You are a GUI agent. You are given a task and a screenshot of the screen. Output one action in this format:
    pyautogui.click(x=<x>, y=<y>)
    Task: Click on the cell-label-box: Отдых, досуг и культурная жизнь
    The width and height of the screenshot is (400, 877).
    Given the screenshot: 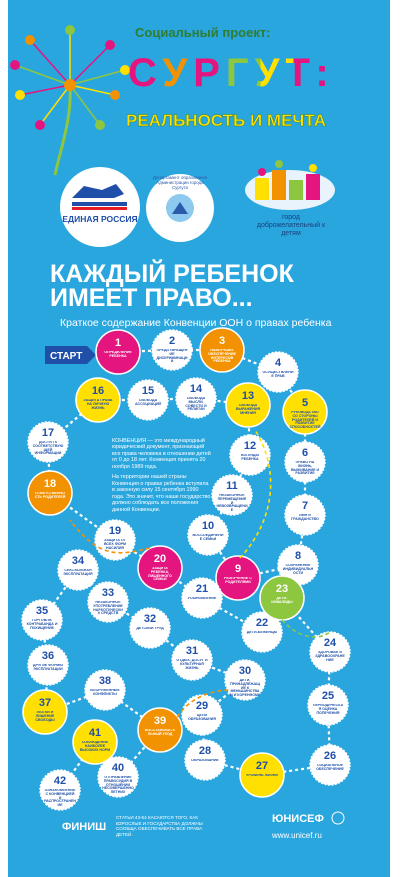 What is the action you would take?
    pyautogui.click(x=191, y=664)
    